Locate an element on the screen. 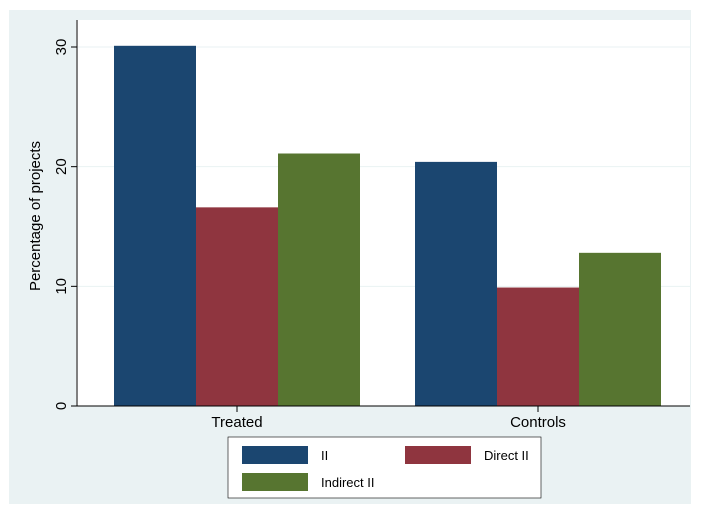 This screenshot has width=701, height=518. y-tick-label: 0 is located at coordinates (61, 406).